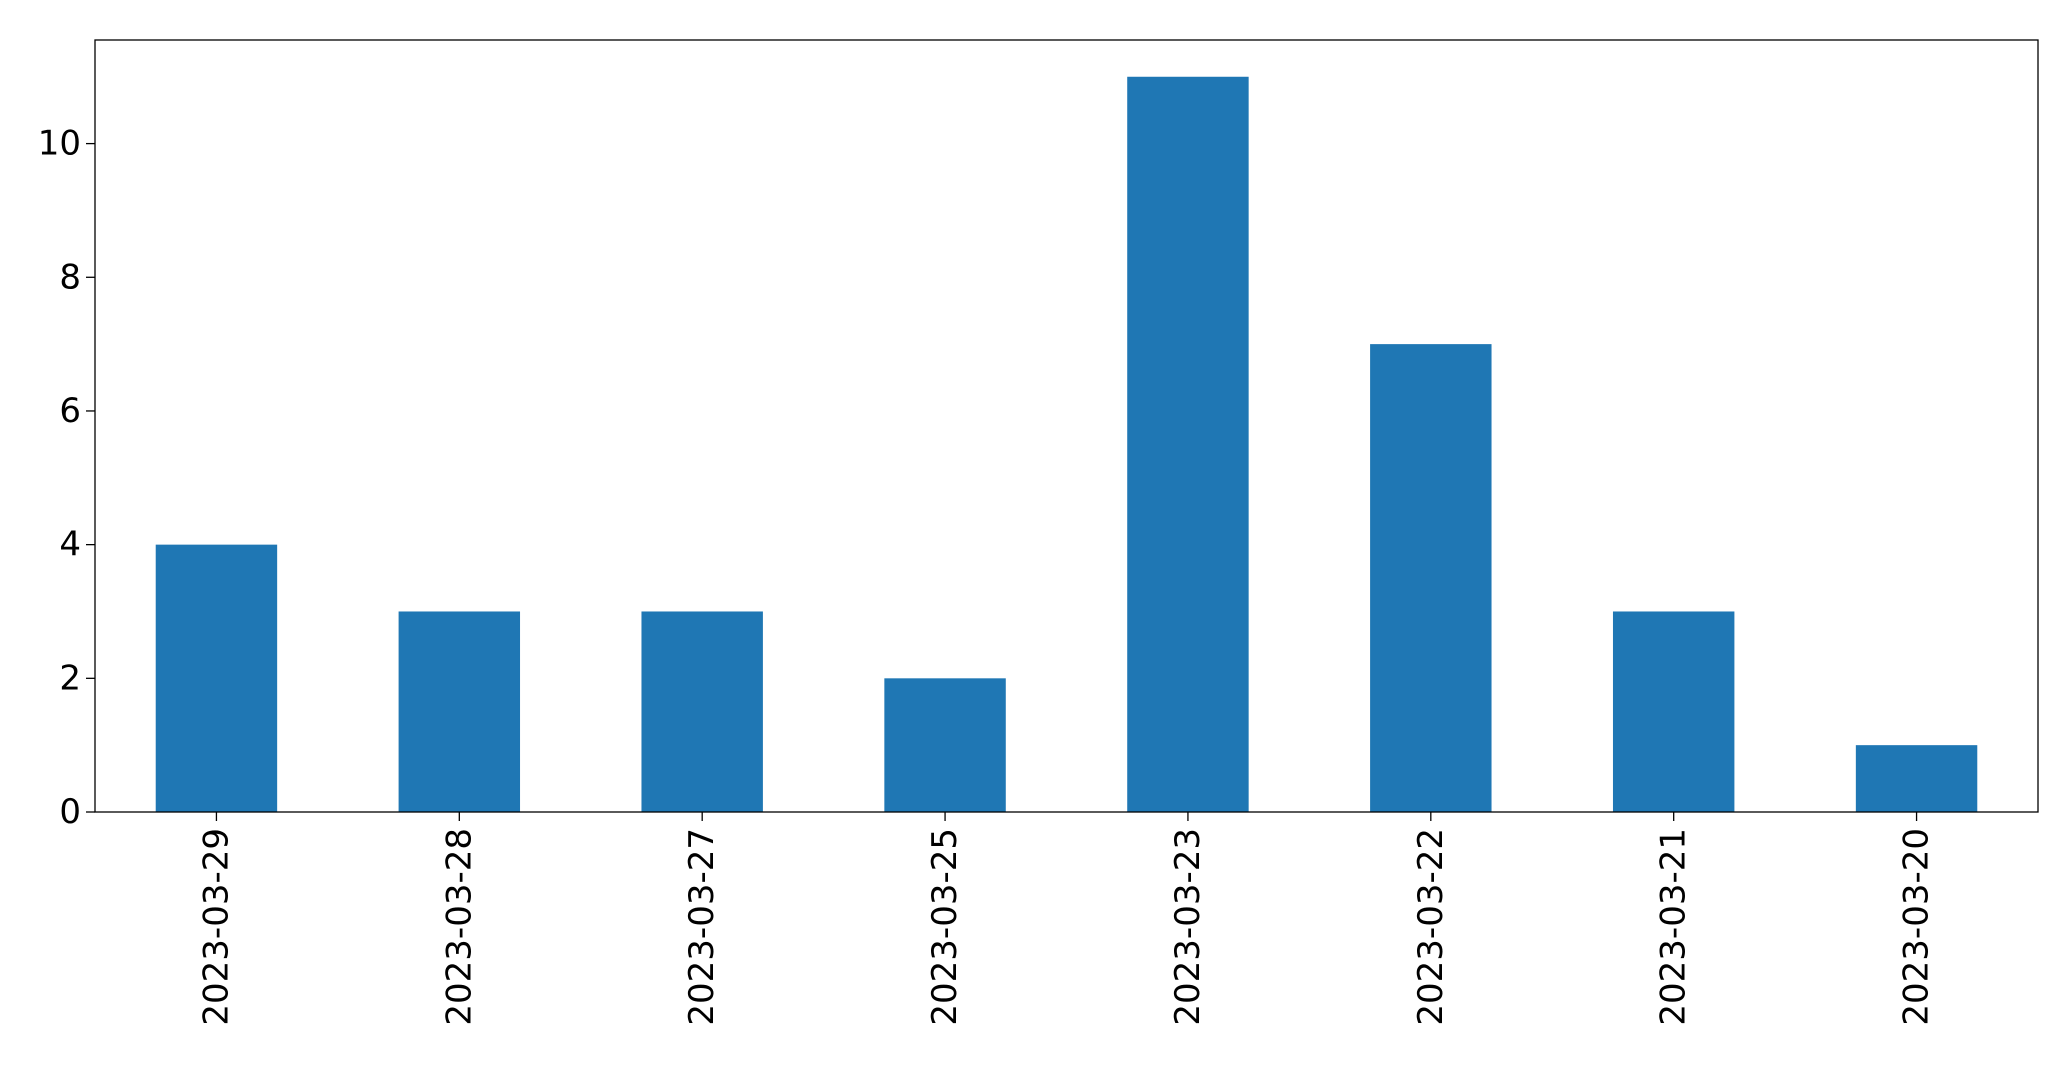  What do you see at coordinates (945, 927) in the screenshot?
I see `x-tick-label: 2023-03-25` at bounding box center [945, 927].